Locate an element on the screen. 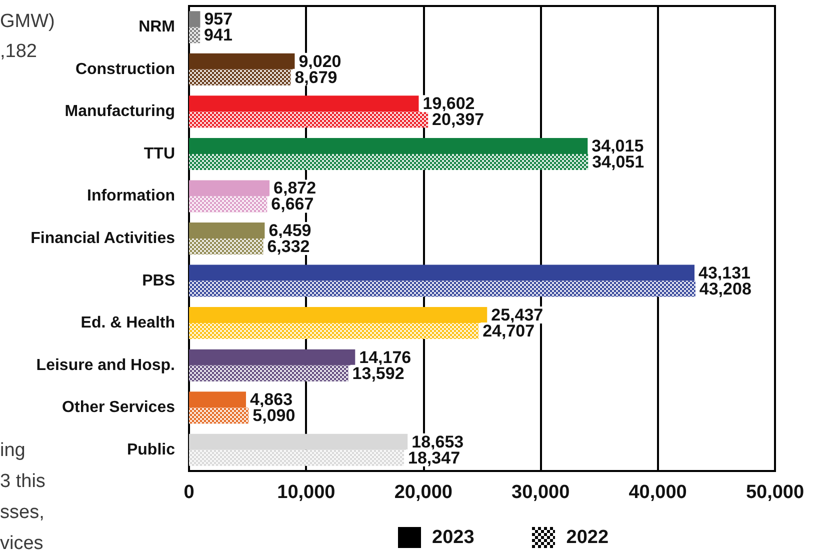  x-tick-label: 20,000 is located at coordinates (423, 492).